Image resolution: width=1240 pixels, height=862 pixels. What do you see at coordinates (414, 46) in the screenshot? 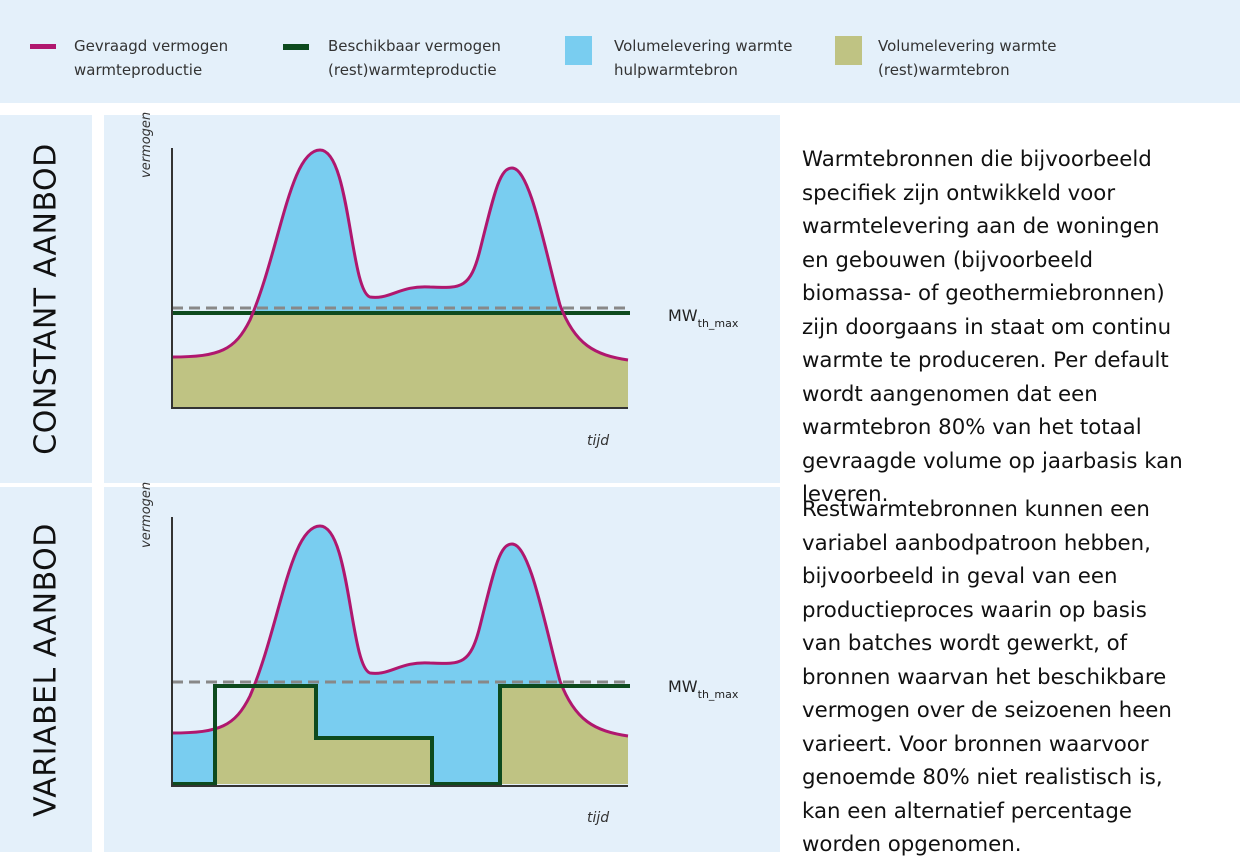
I see `legend-line: Beschikbaar vermogen` at bounding box center [414, 46].